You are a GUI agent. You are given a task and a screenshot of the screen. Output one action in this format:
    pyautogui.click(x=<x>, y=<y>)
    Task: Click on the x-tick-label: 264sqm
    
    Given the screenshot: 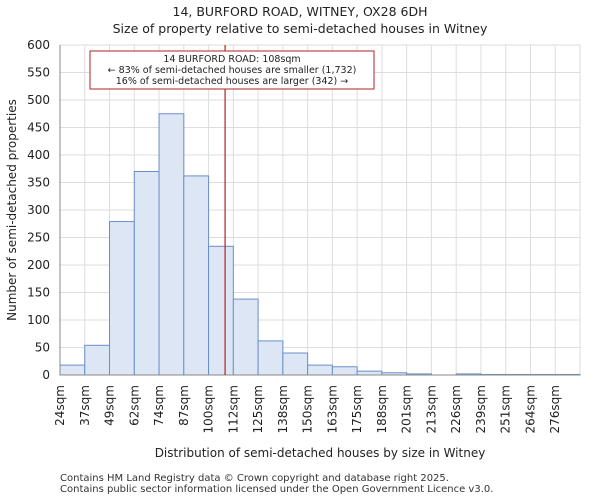 What is the action you would take?
    pyautogui.click(x=530, y=409)
    